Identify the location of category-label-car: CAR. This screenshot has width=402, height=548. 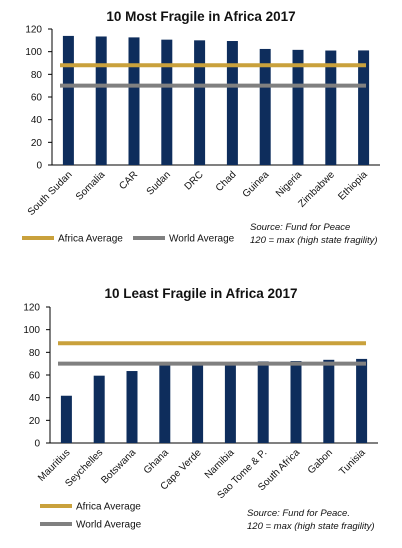
(128, 180).